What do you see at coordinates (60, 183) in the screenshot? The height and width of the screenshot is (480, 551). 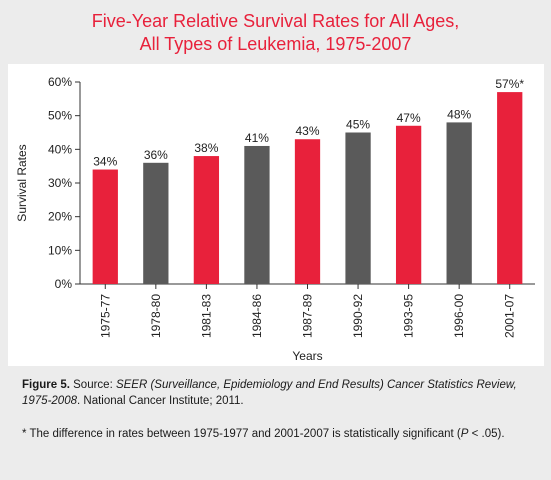 I see `y-tick-label: 30%` at bounding box center [60, 183].